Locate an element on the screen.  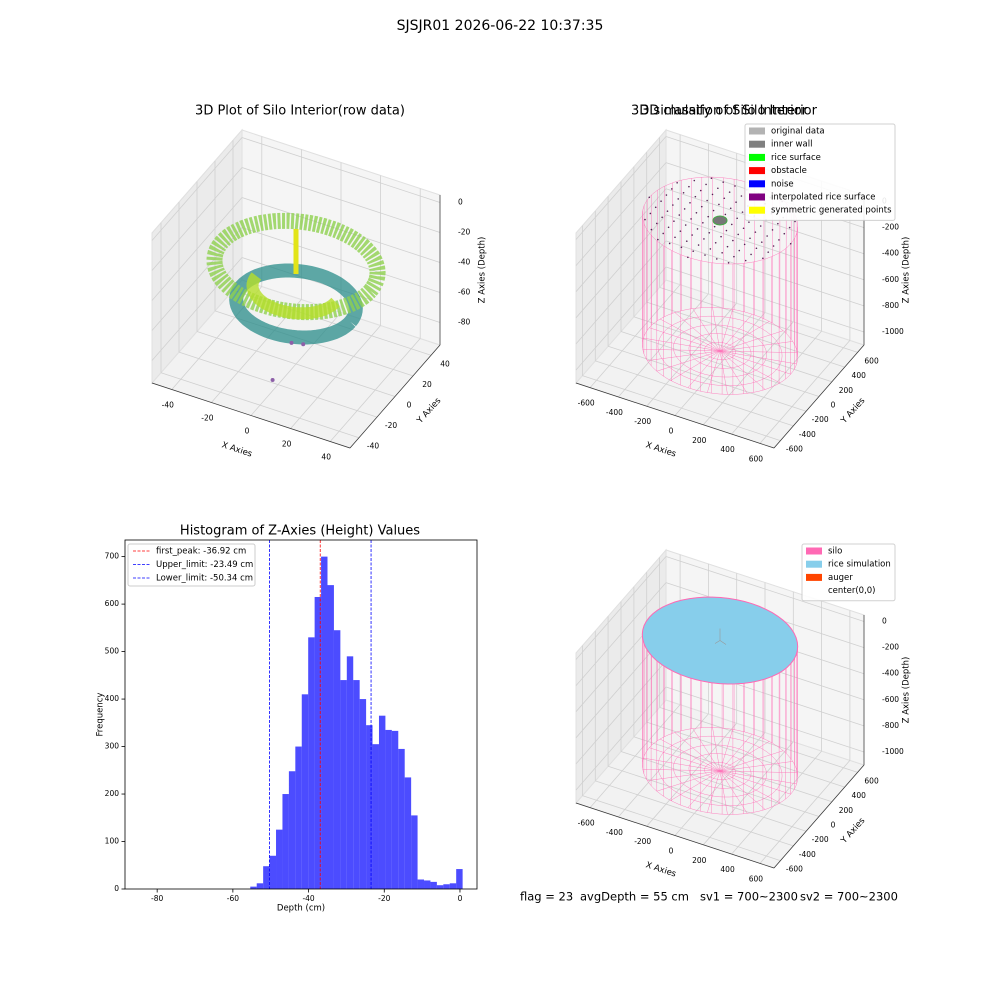
legend-label: first_peak: -36.92 cm is located at coordinates (201, 552).